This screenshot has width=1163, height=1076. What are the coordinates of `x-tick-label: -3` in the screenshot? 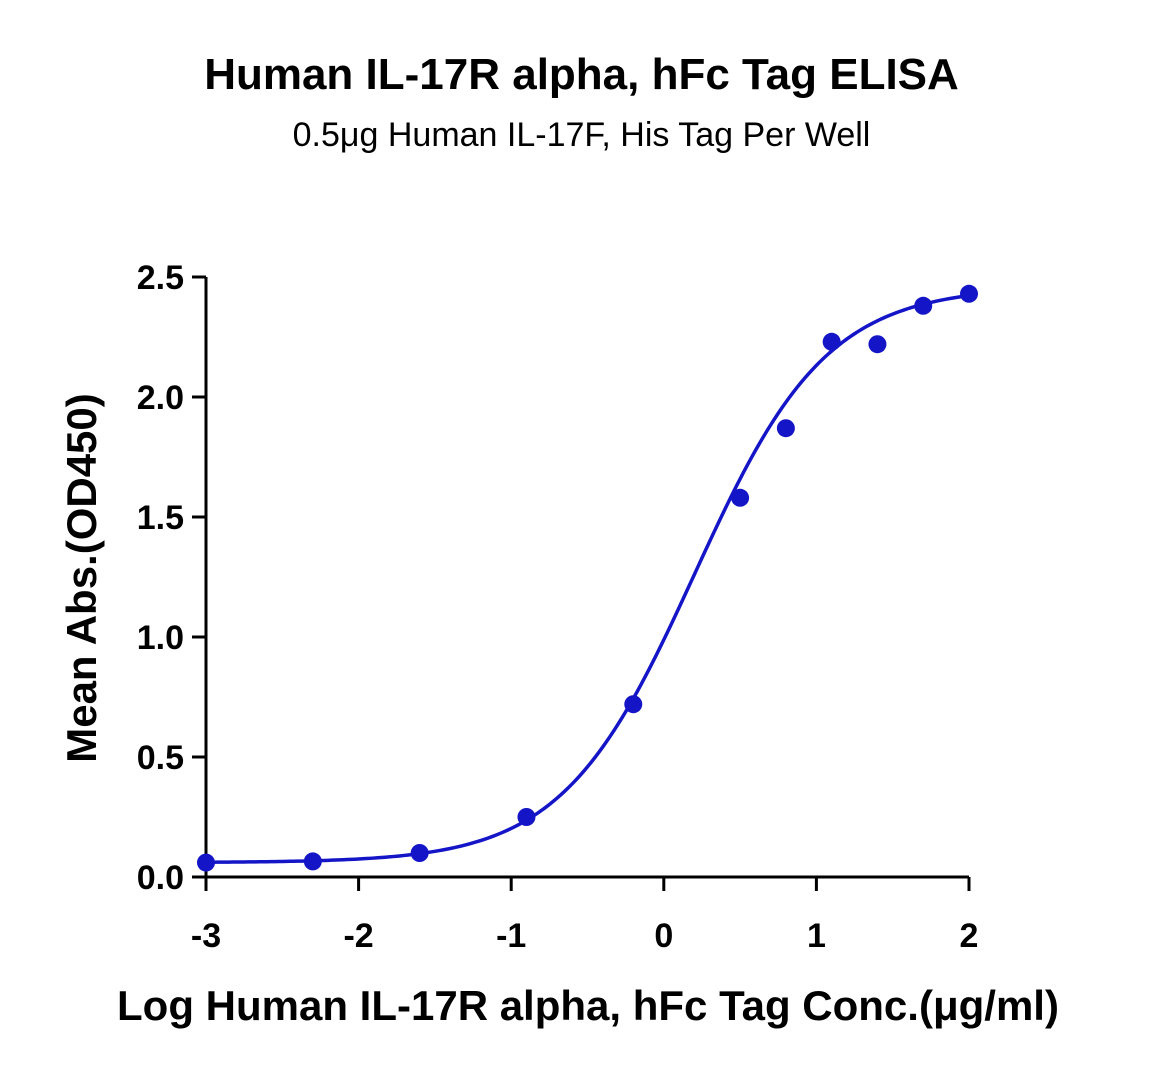 It's located at (206, 936).